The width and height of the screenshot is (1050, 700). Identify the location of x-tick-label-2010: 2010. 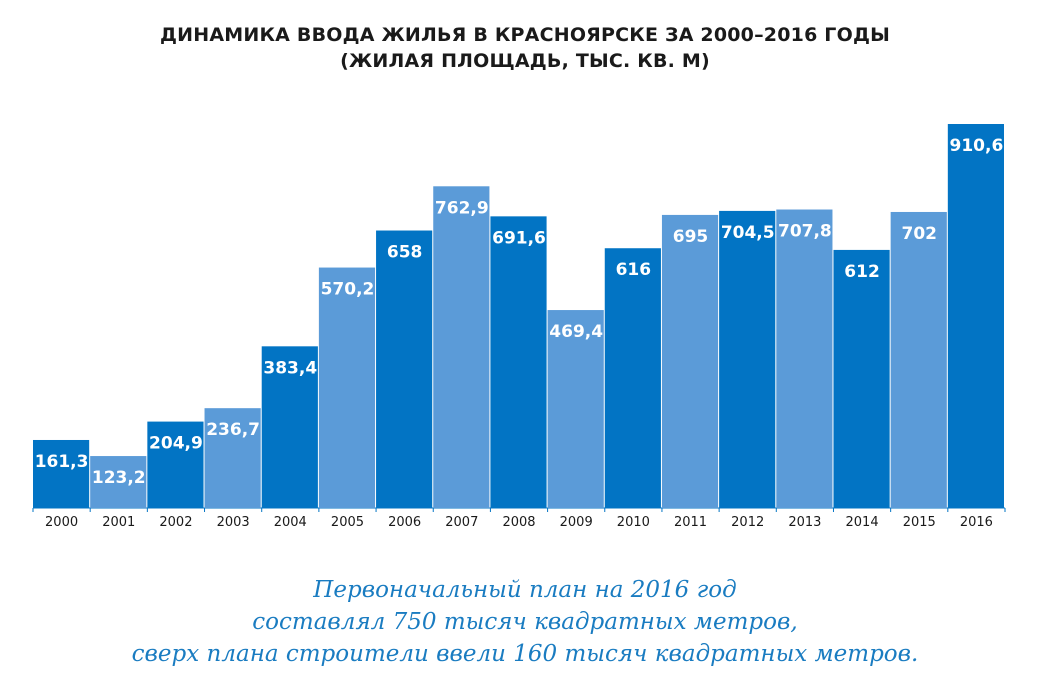
(633, 522).